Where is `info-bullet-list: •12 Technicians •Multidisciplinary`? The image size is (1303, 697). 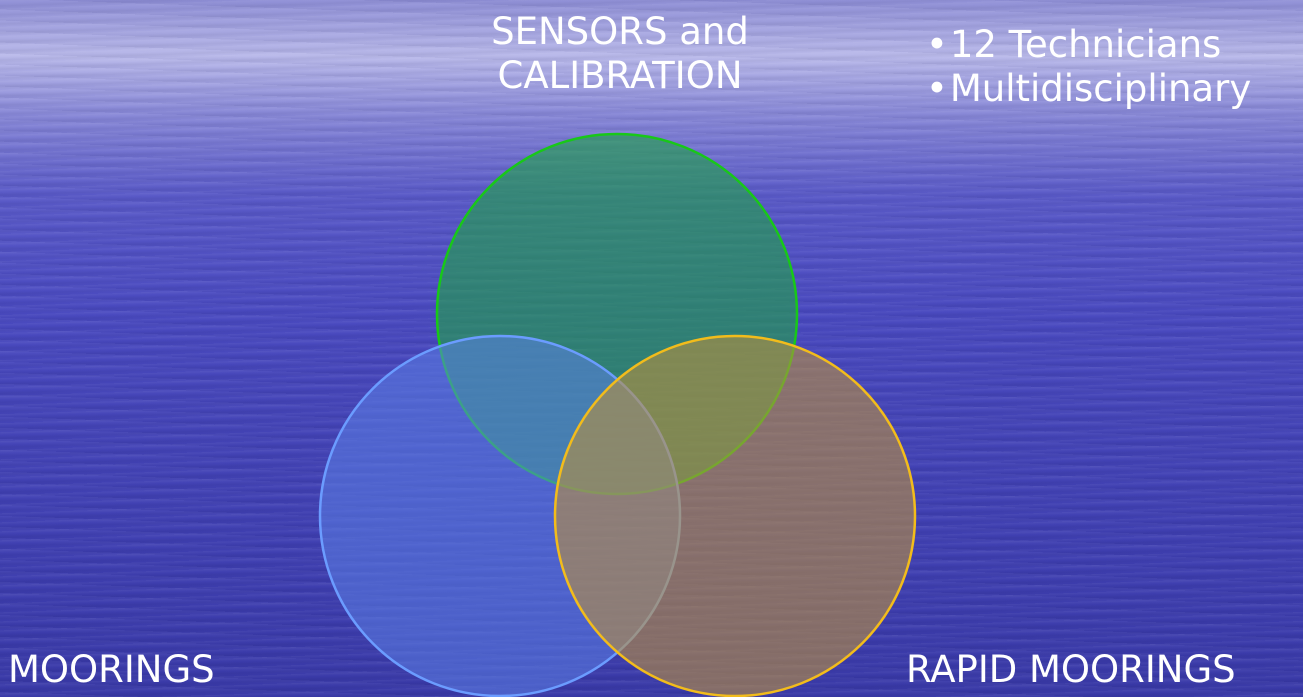
info-bullet-list: •12 Technicians •Multidisciplinary is located at coordinates (1088, 67).